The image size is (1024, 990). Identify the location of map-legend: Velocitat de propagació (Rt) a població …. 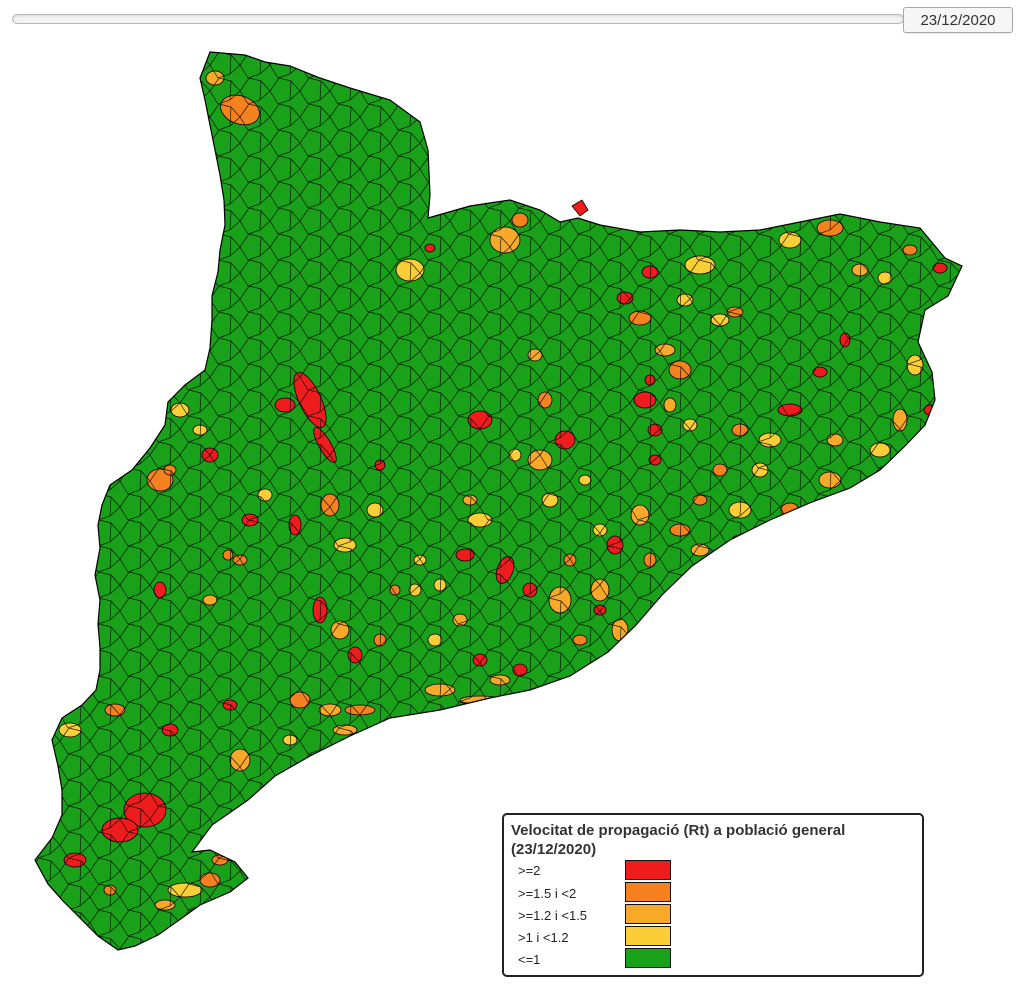
(713, 895).